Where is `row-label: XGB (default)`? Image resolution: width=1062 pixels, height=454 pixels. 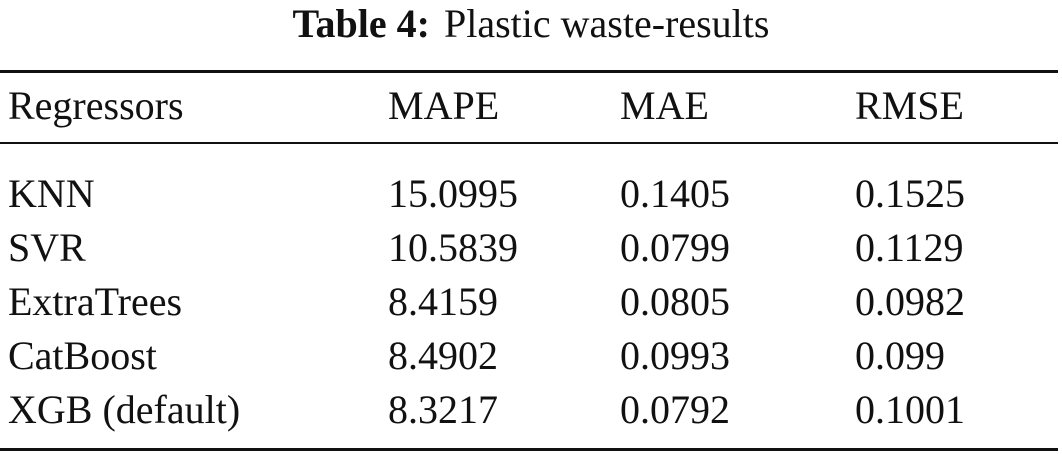
row-label: XGB (default) is located at coordinates (124, 409).